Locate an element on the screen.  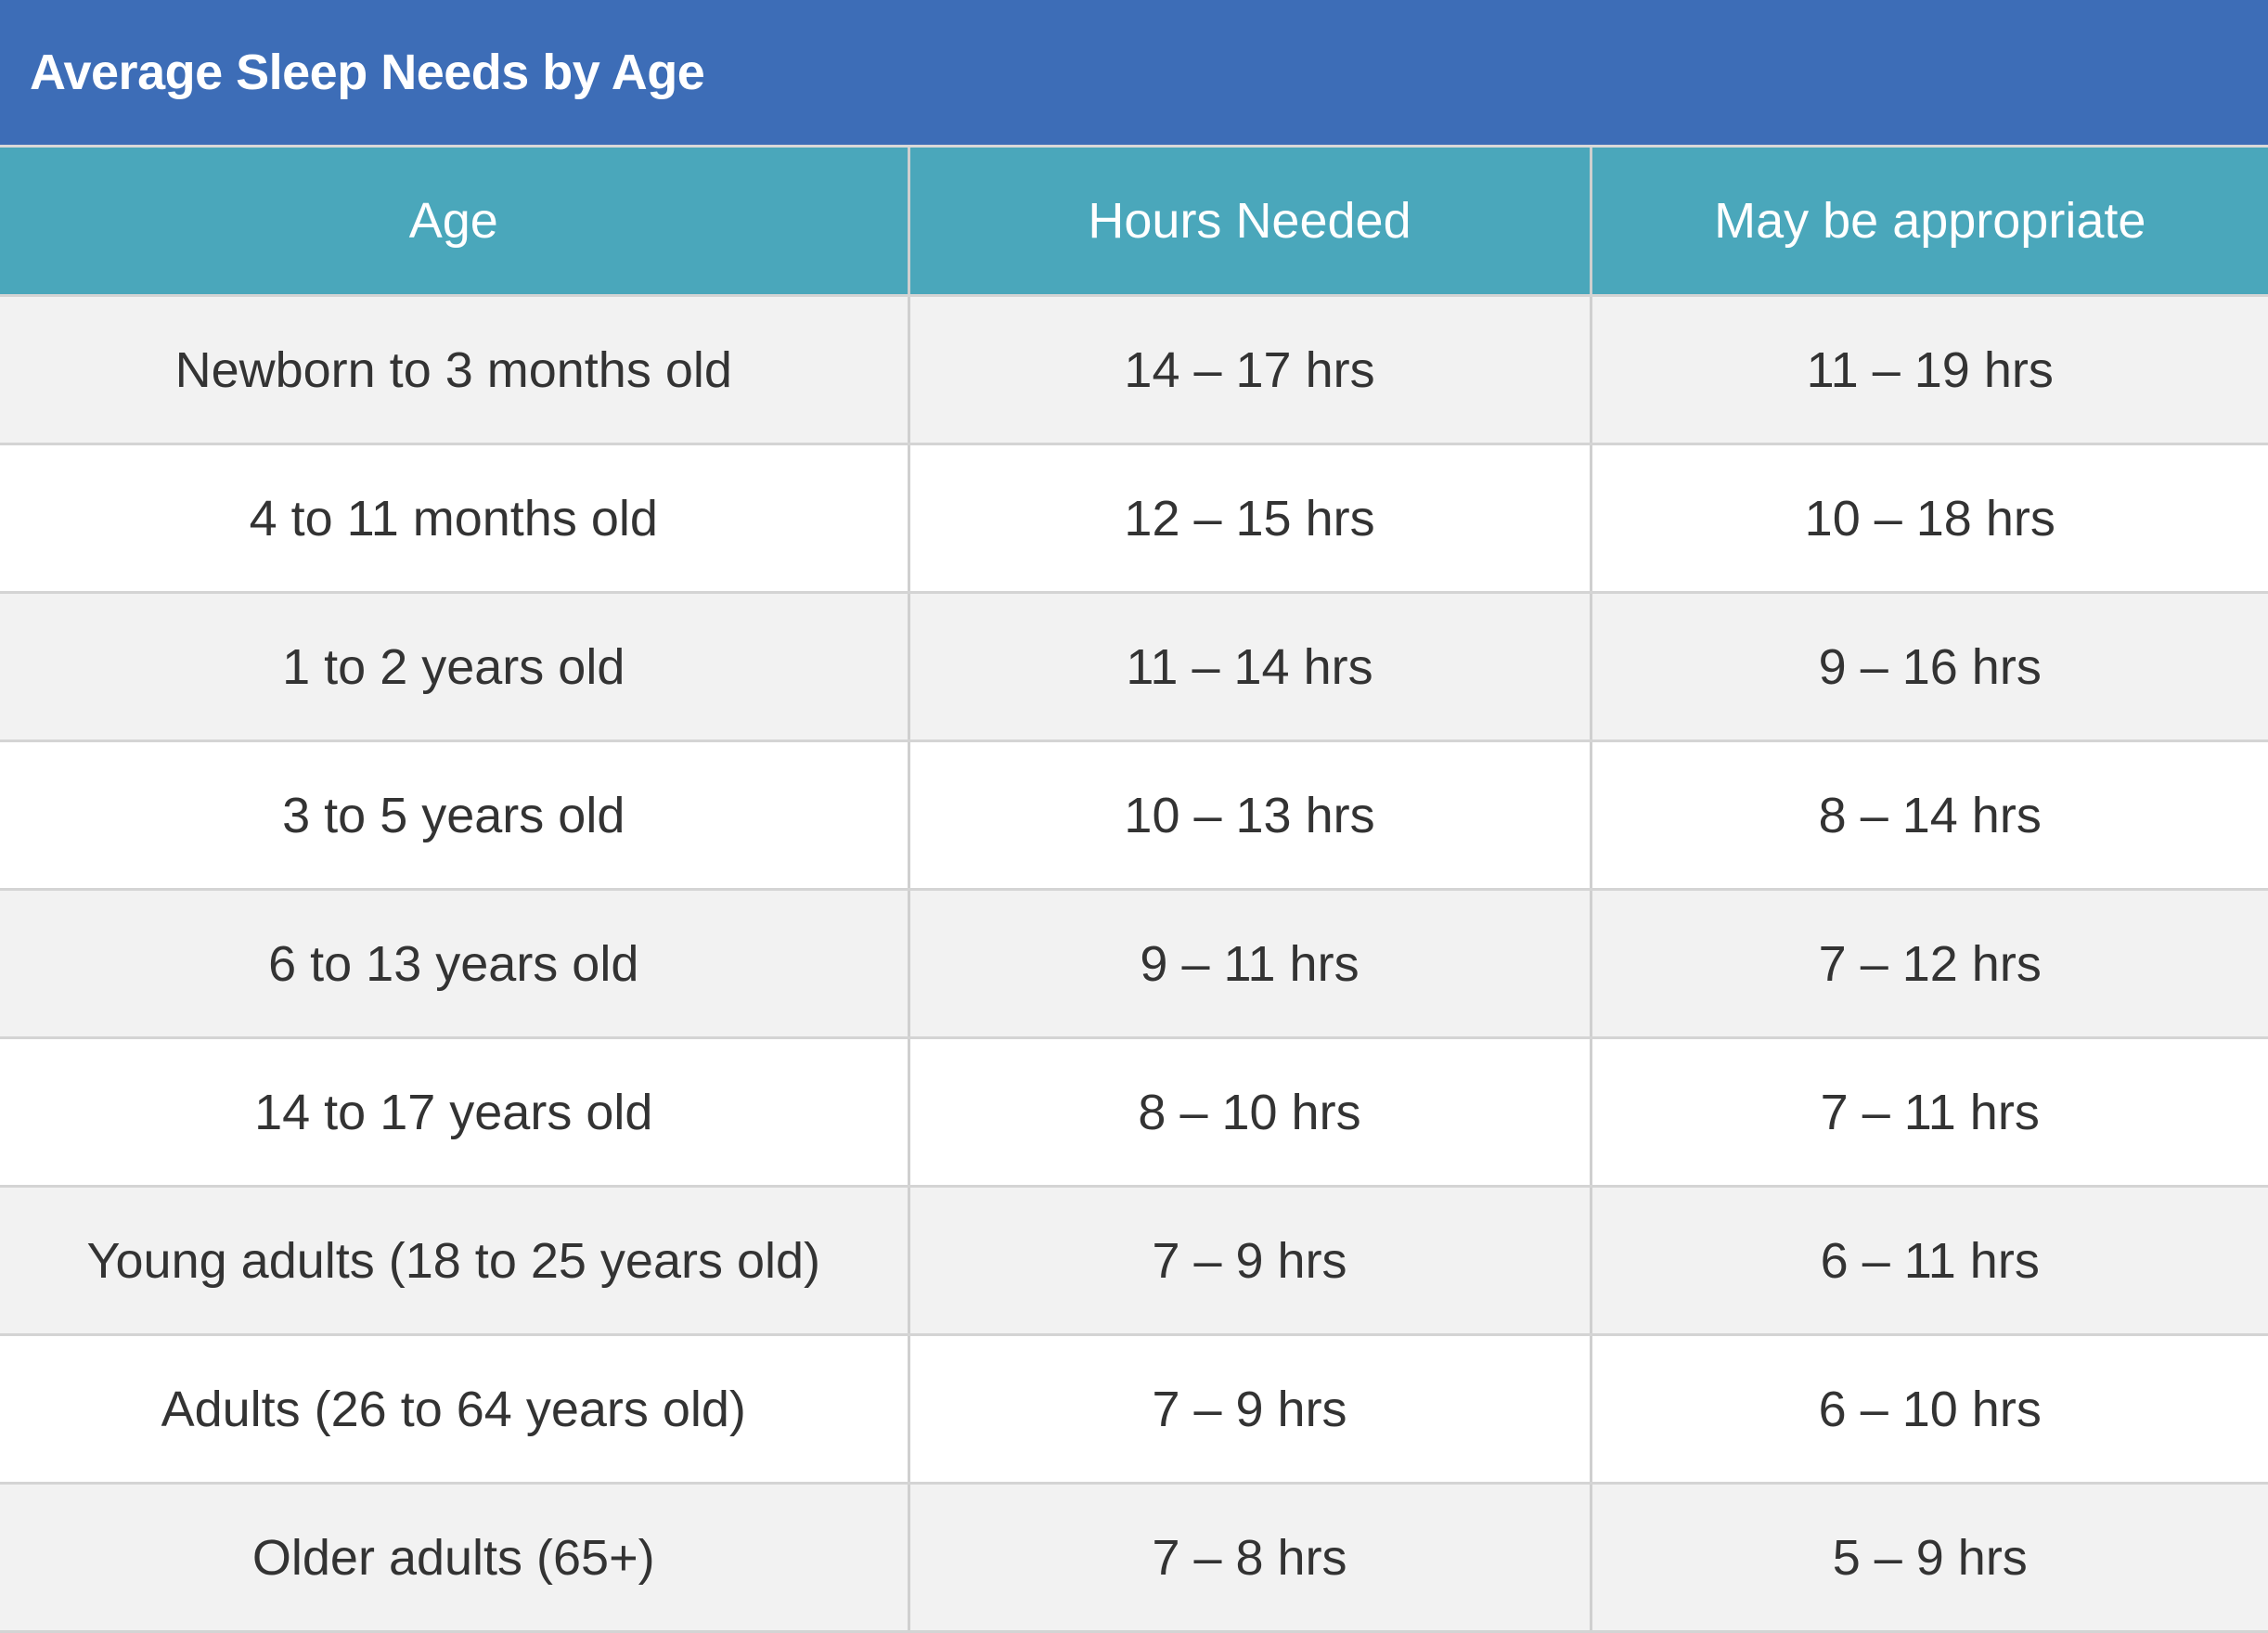
hours-needed-cell: 9 – 11 hrs is located at coordinates (1249, 964).